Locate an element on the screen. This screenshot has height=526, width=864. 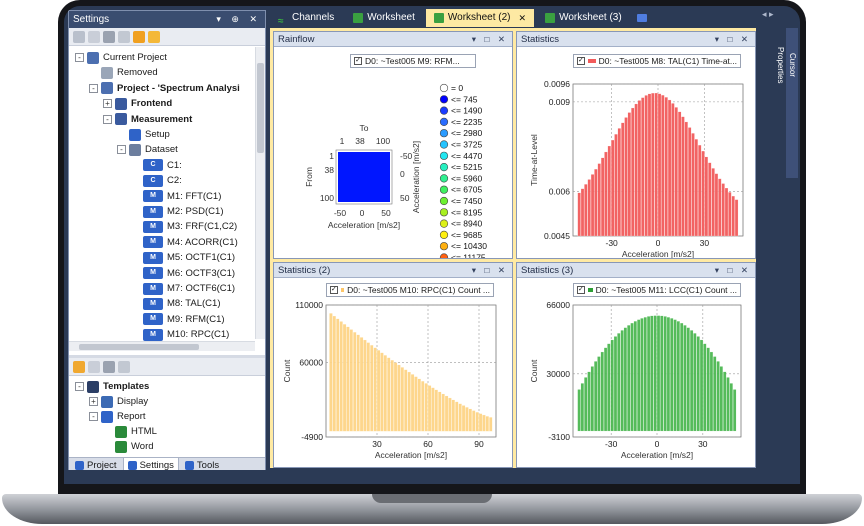
new-tab-button is located at coordinates (642, 18).